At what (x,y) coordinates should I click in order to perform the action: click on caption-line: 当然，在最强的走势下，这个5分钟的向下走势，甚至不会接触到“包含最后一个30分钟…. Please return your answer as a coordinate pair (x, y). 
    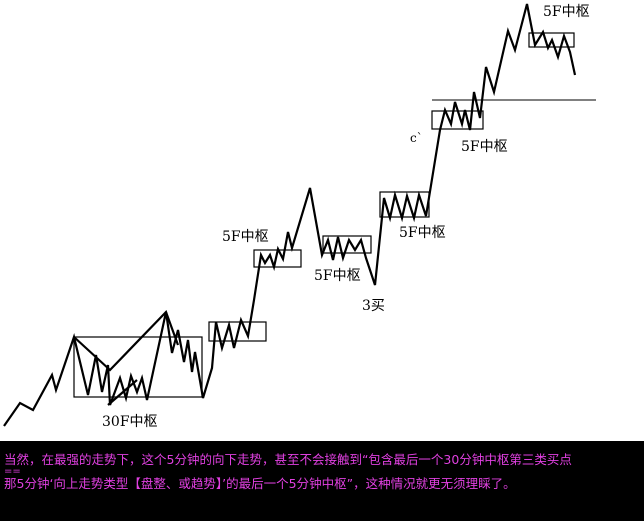
    Looking at the image, I should click on (288, 459).